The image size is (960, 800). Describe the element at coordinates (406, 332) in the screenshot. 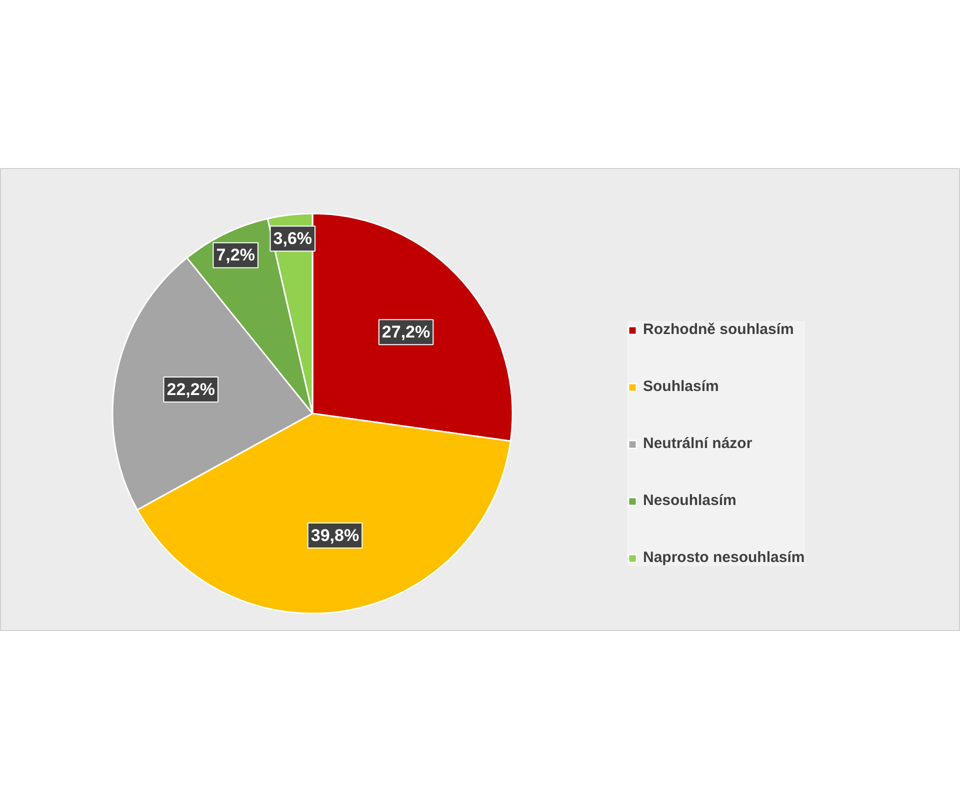

I see `data-label: 27,2%` at that location.